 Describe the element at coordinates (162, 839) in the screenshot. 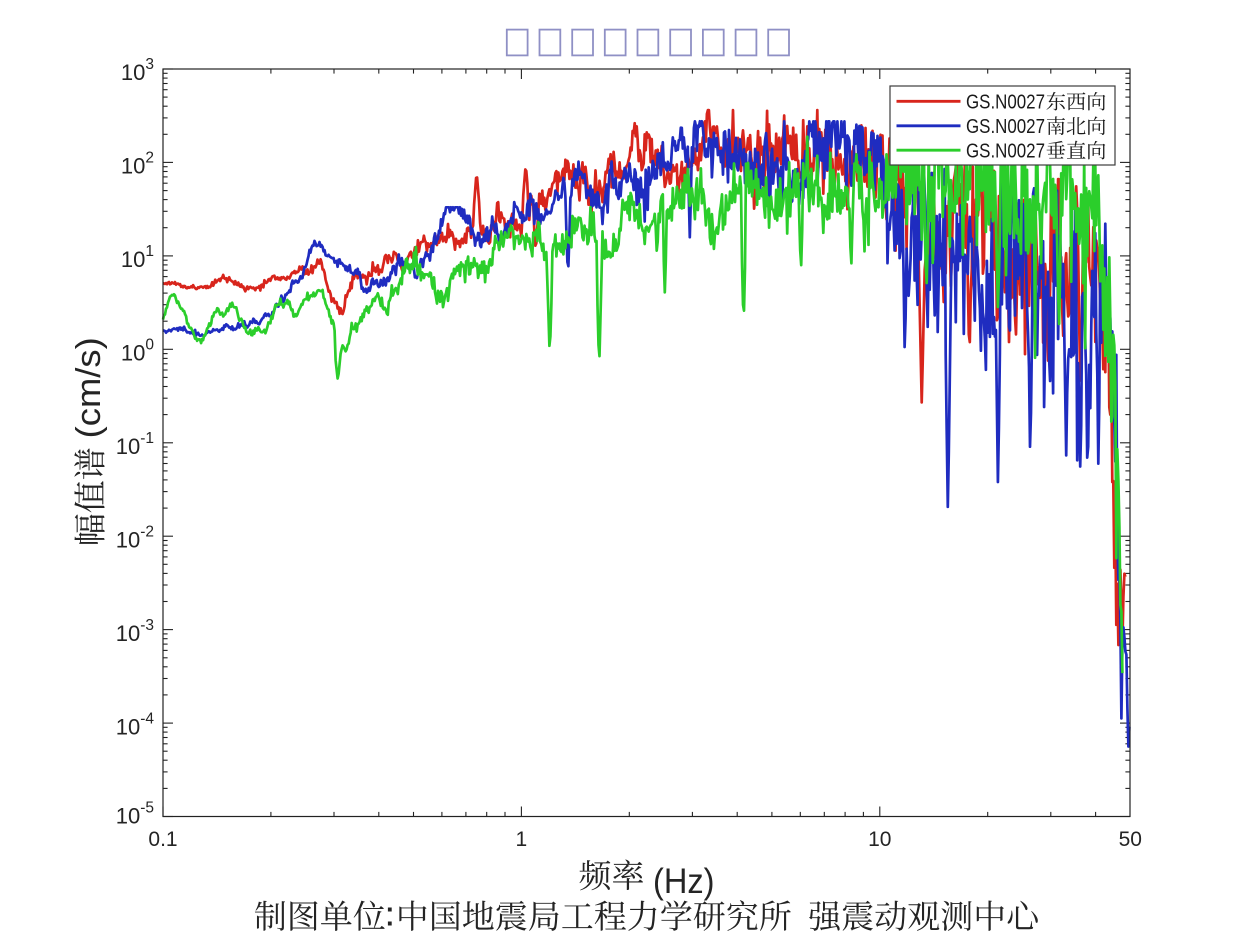

I see `svg-text: 0.1` at that location.